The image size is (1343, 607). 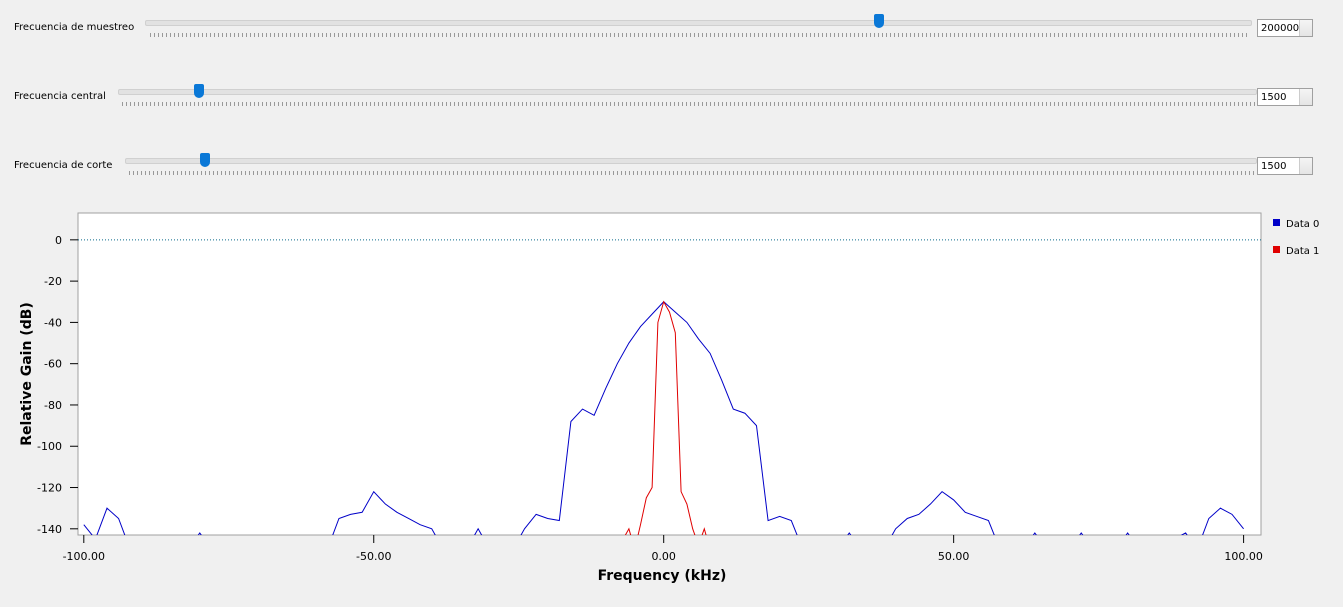 What do you see at coordinates (1243, 556) in the screenshot?
I see `x-tick-label: 100.00` at bounding box center [1243, 556].